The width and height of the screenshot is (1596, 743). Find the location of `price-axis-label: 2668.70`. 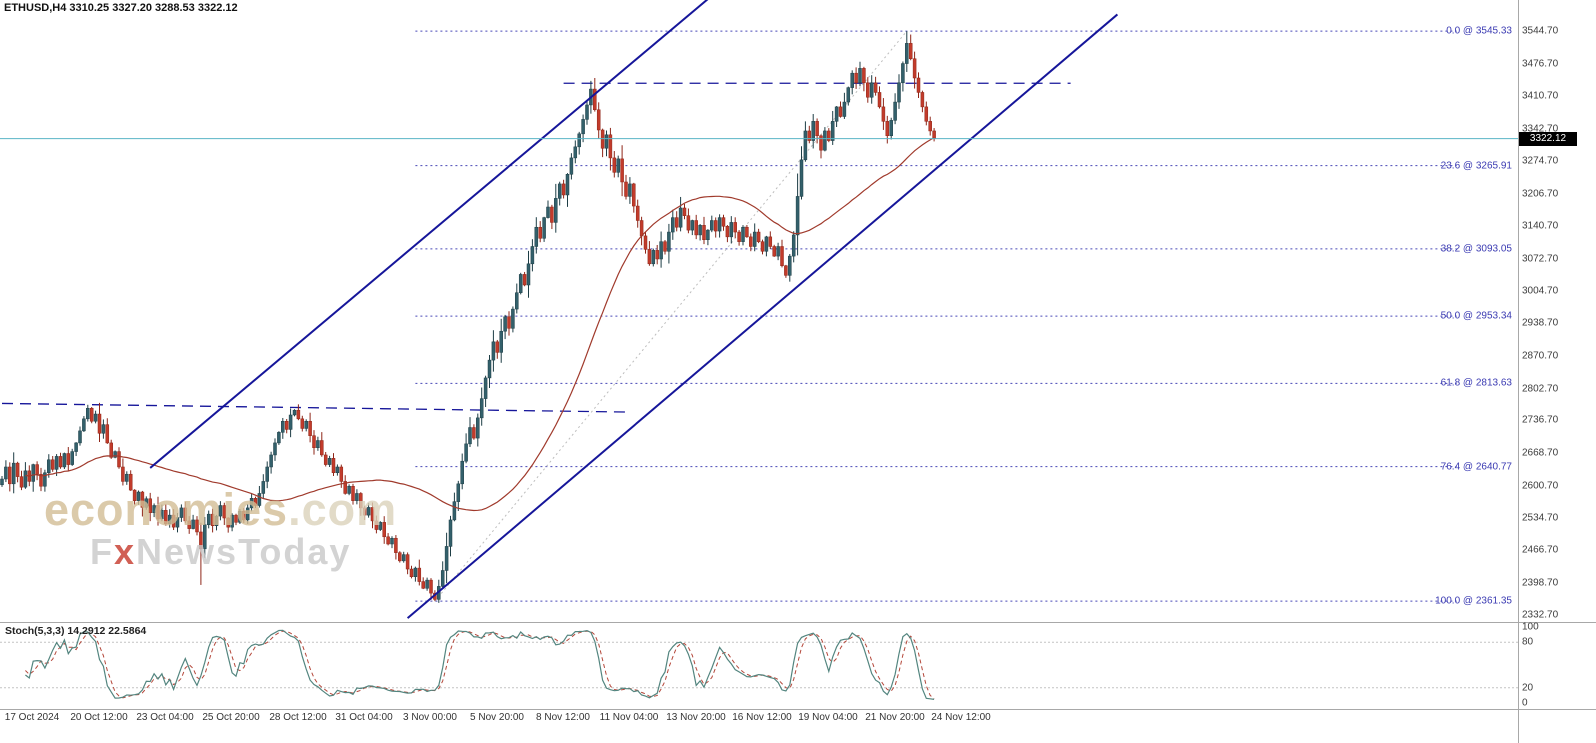

price-axis-label: 2668.70 is located at coordinates (1540, 453).